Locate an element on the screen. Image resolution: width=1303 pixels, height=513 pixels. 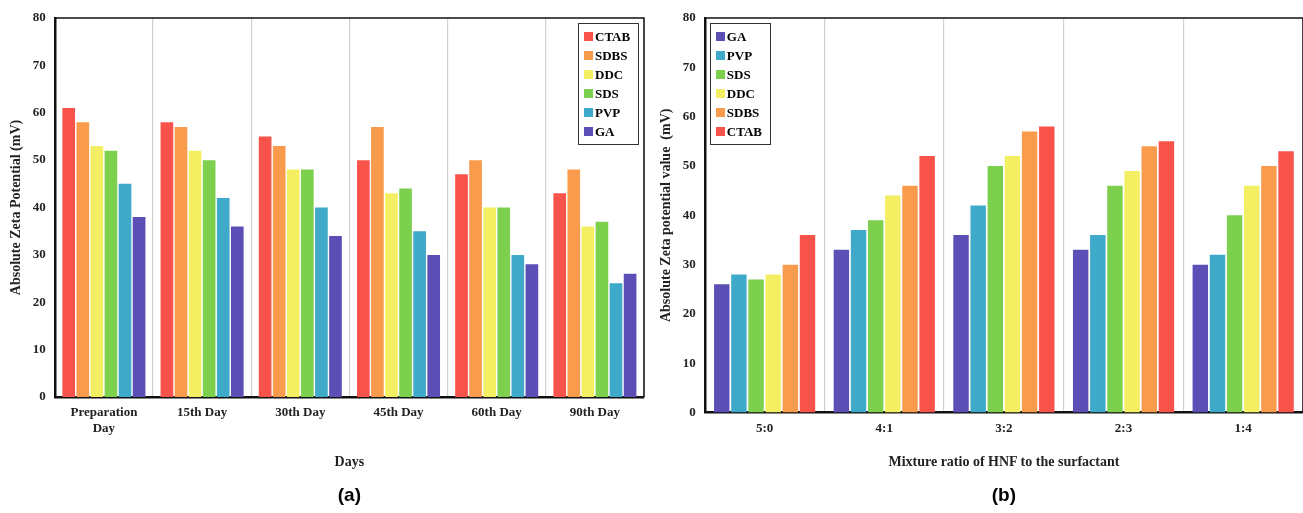
x-tick-label: 4:1 is located at coordinates (884, 427).